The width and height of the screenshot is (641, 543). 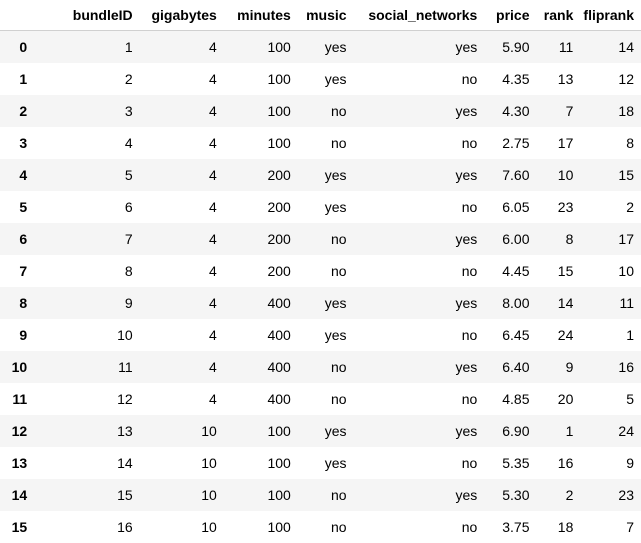 I want to click on table-row: 10 11 4 400 no yes 6.40 9 16, so click(x=320, y=366).